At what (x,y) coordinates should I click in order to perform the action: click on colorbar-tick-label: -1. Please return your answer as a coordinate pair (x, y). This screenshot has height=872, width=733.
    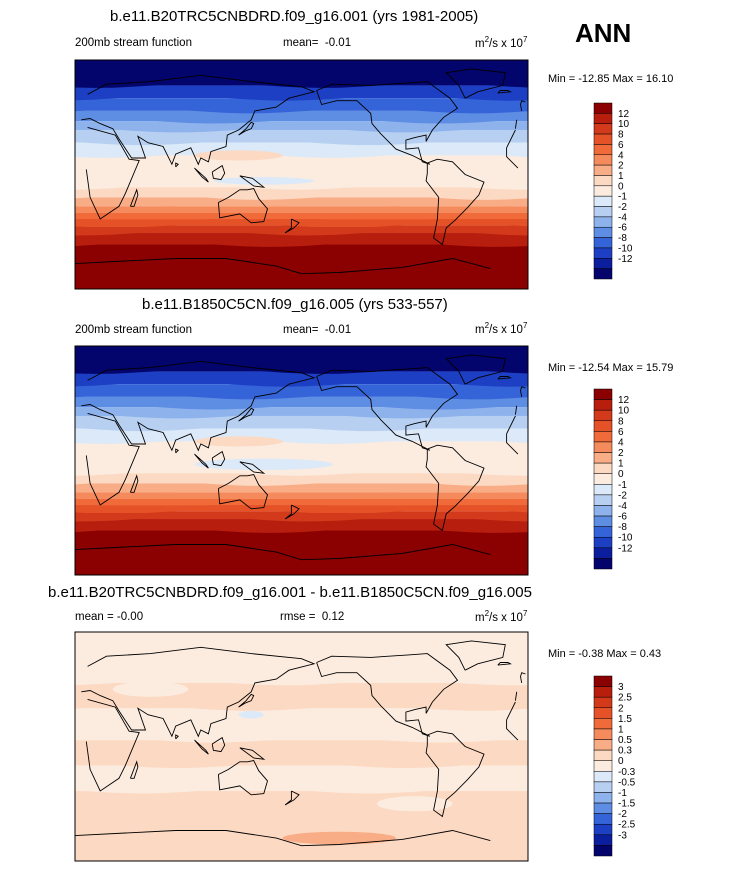
    Looking at the image, I should click on (622, 793).